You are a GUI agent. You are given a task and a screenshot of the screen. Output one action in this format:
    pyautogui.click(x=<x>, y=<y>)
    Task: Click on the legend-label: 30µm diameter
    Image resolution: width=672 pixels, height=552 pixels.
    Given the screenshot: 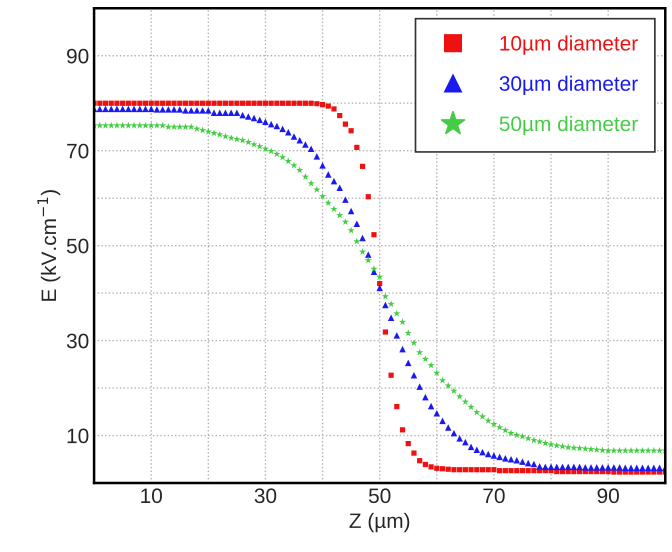 What is the action you would take?
    pyautogui.click(x=569, y=86)
    